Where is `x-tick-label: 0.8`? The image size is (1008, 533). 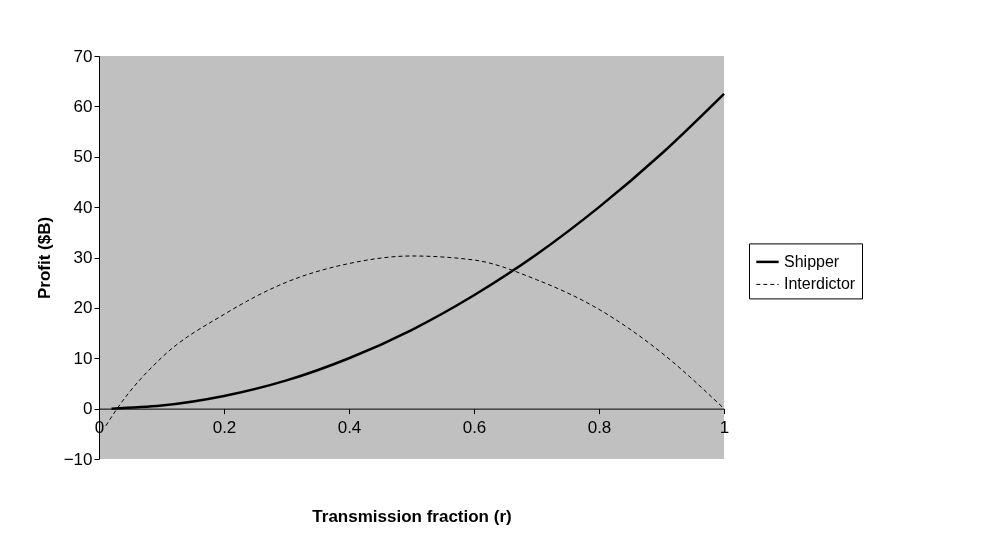
x-tick-label: 0.8 is located at coordinates (599, 428).